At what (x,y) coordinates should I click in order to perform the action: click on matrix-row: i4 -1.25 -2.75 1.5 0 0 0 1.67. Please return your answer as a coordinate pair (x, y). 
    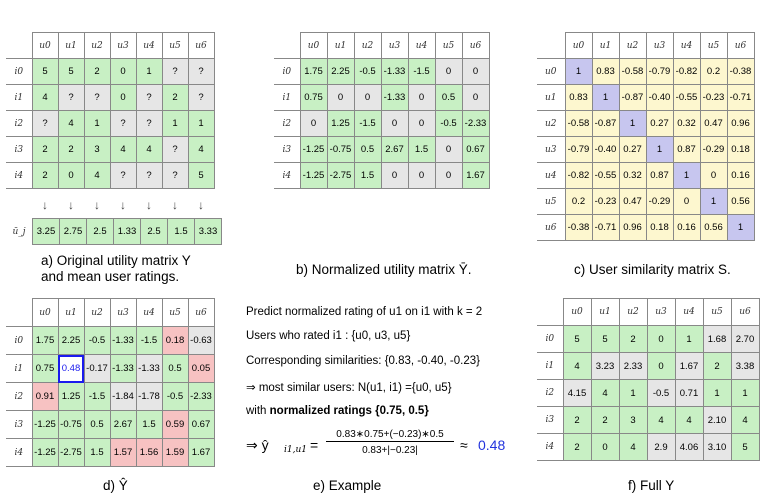
    Looking at the image, I should click on (382, 175).